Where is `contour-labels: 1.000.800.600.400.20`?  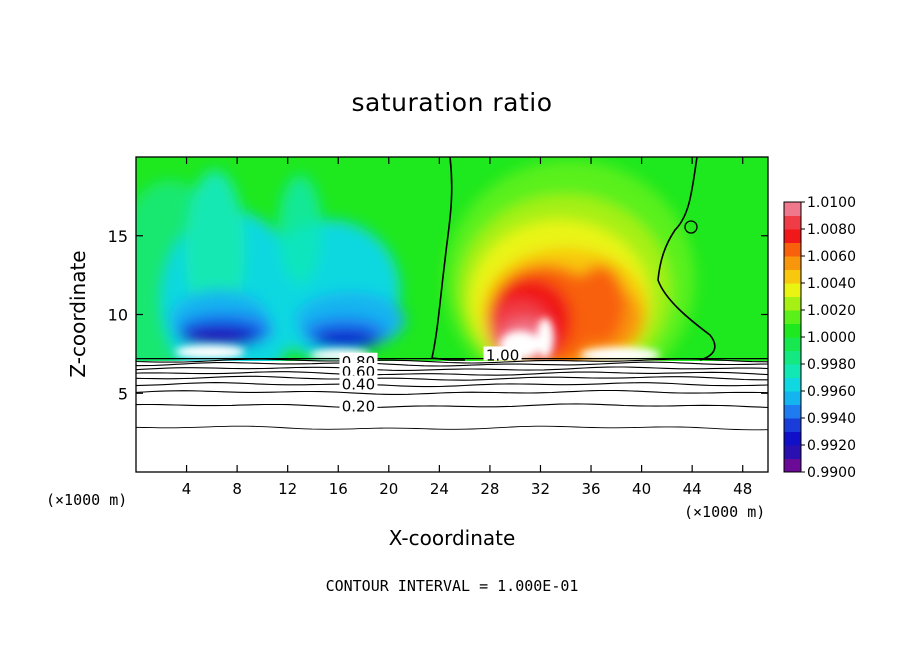
contour-labels: 1.000.800.600.400.20 is located at coordinates (430, 381).